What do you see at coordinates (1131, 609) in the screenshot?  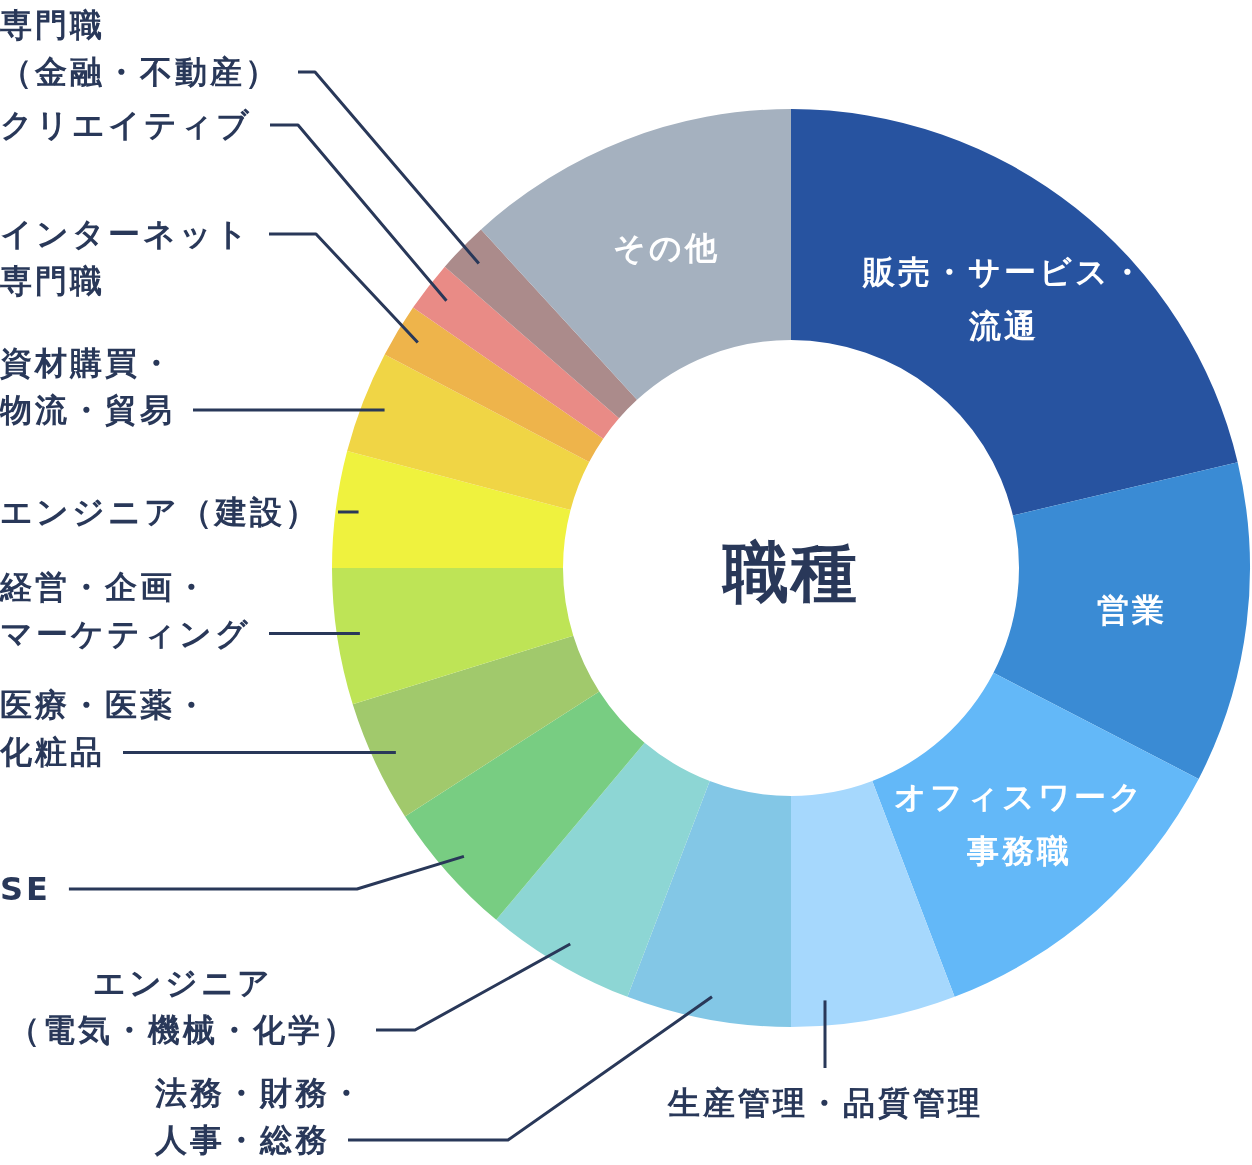 I see `slice-label: 営業` at bounding box center [1131, 609].